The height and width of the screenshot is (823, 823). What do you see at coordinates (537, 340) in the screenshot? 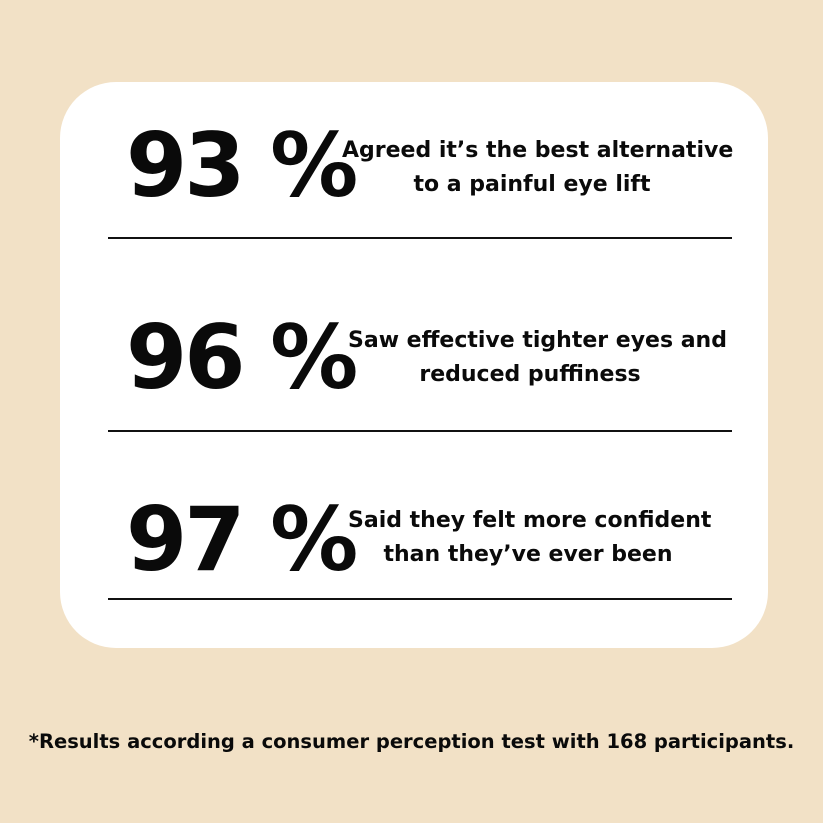
I see `stat-description-line: Saw effective tighter eyes and` at bounding box center [537, 340].